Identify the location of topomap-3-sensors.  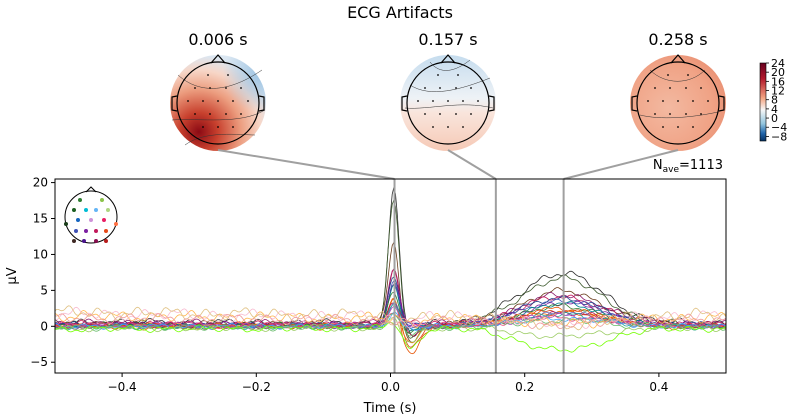
(678, 101).